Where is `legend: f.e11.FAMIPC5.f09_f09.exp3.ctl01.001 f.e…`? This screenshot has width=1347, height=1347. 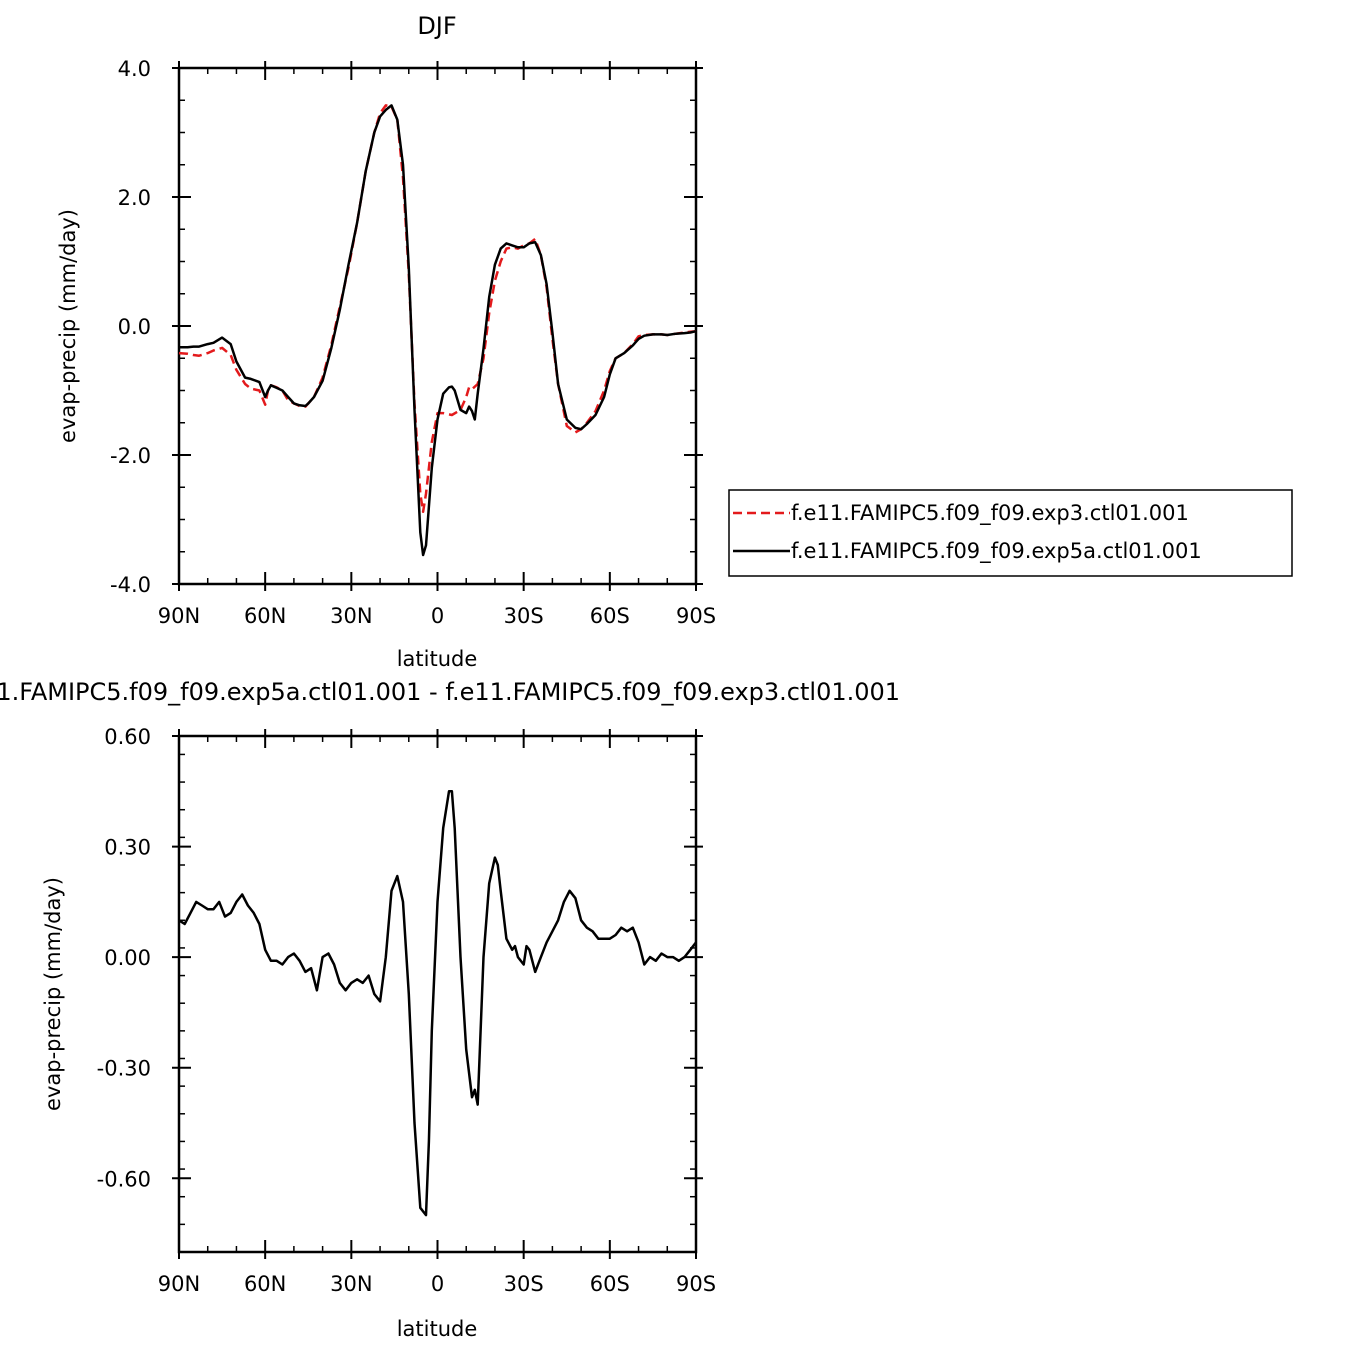
legend: f.e11.FAMIPC5.f09_f09.exp3.ctl01.001 f.e… is located at coordinates (1010, 533).